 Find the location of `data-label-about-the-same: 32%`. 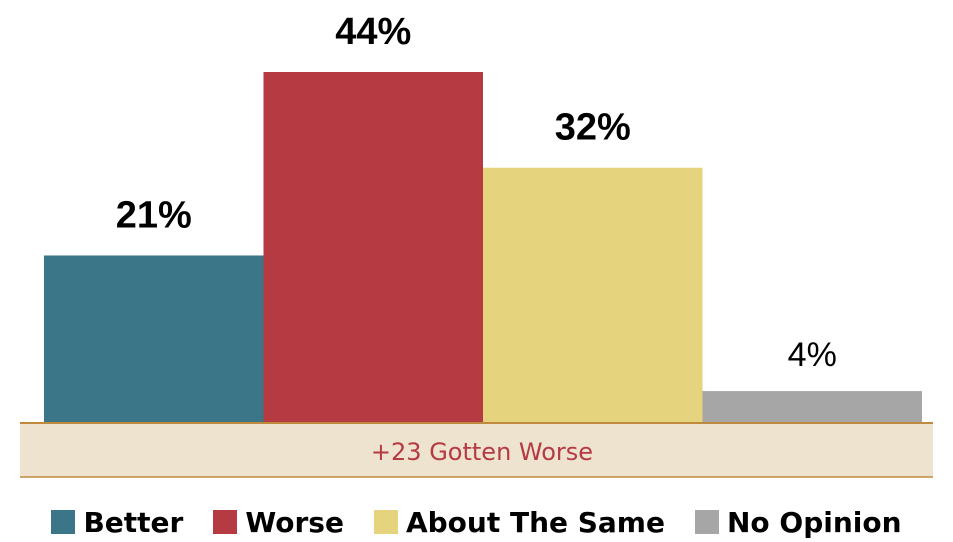

data-label-about-the-same: 32% is located at coordinates (593, 128).